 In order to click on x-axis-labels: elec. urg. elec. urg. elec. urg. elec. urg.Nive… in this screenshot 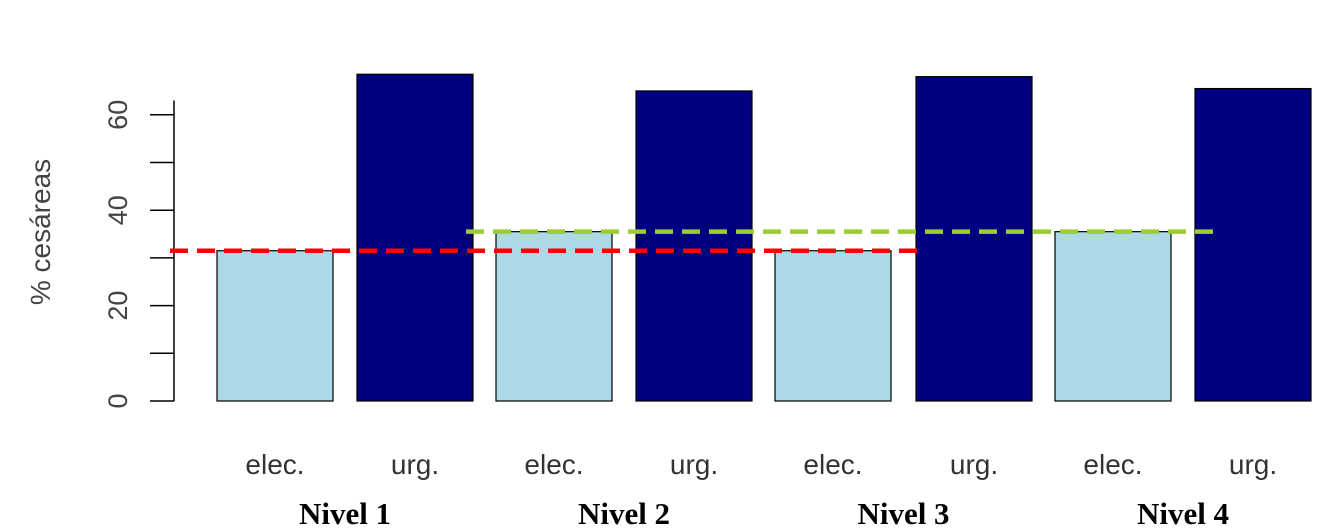, I will do `click(761, 490)`.